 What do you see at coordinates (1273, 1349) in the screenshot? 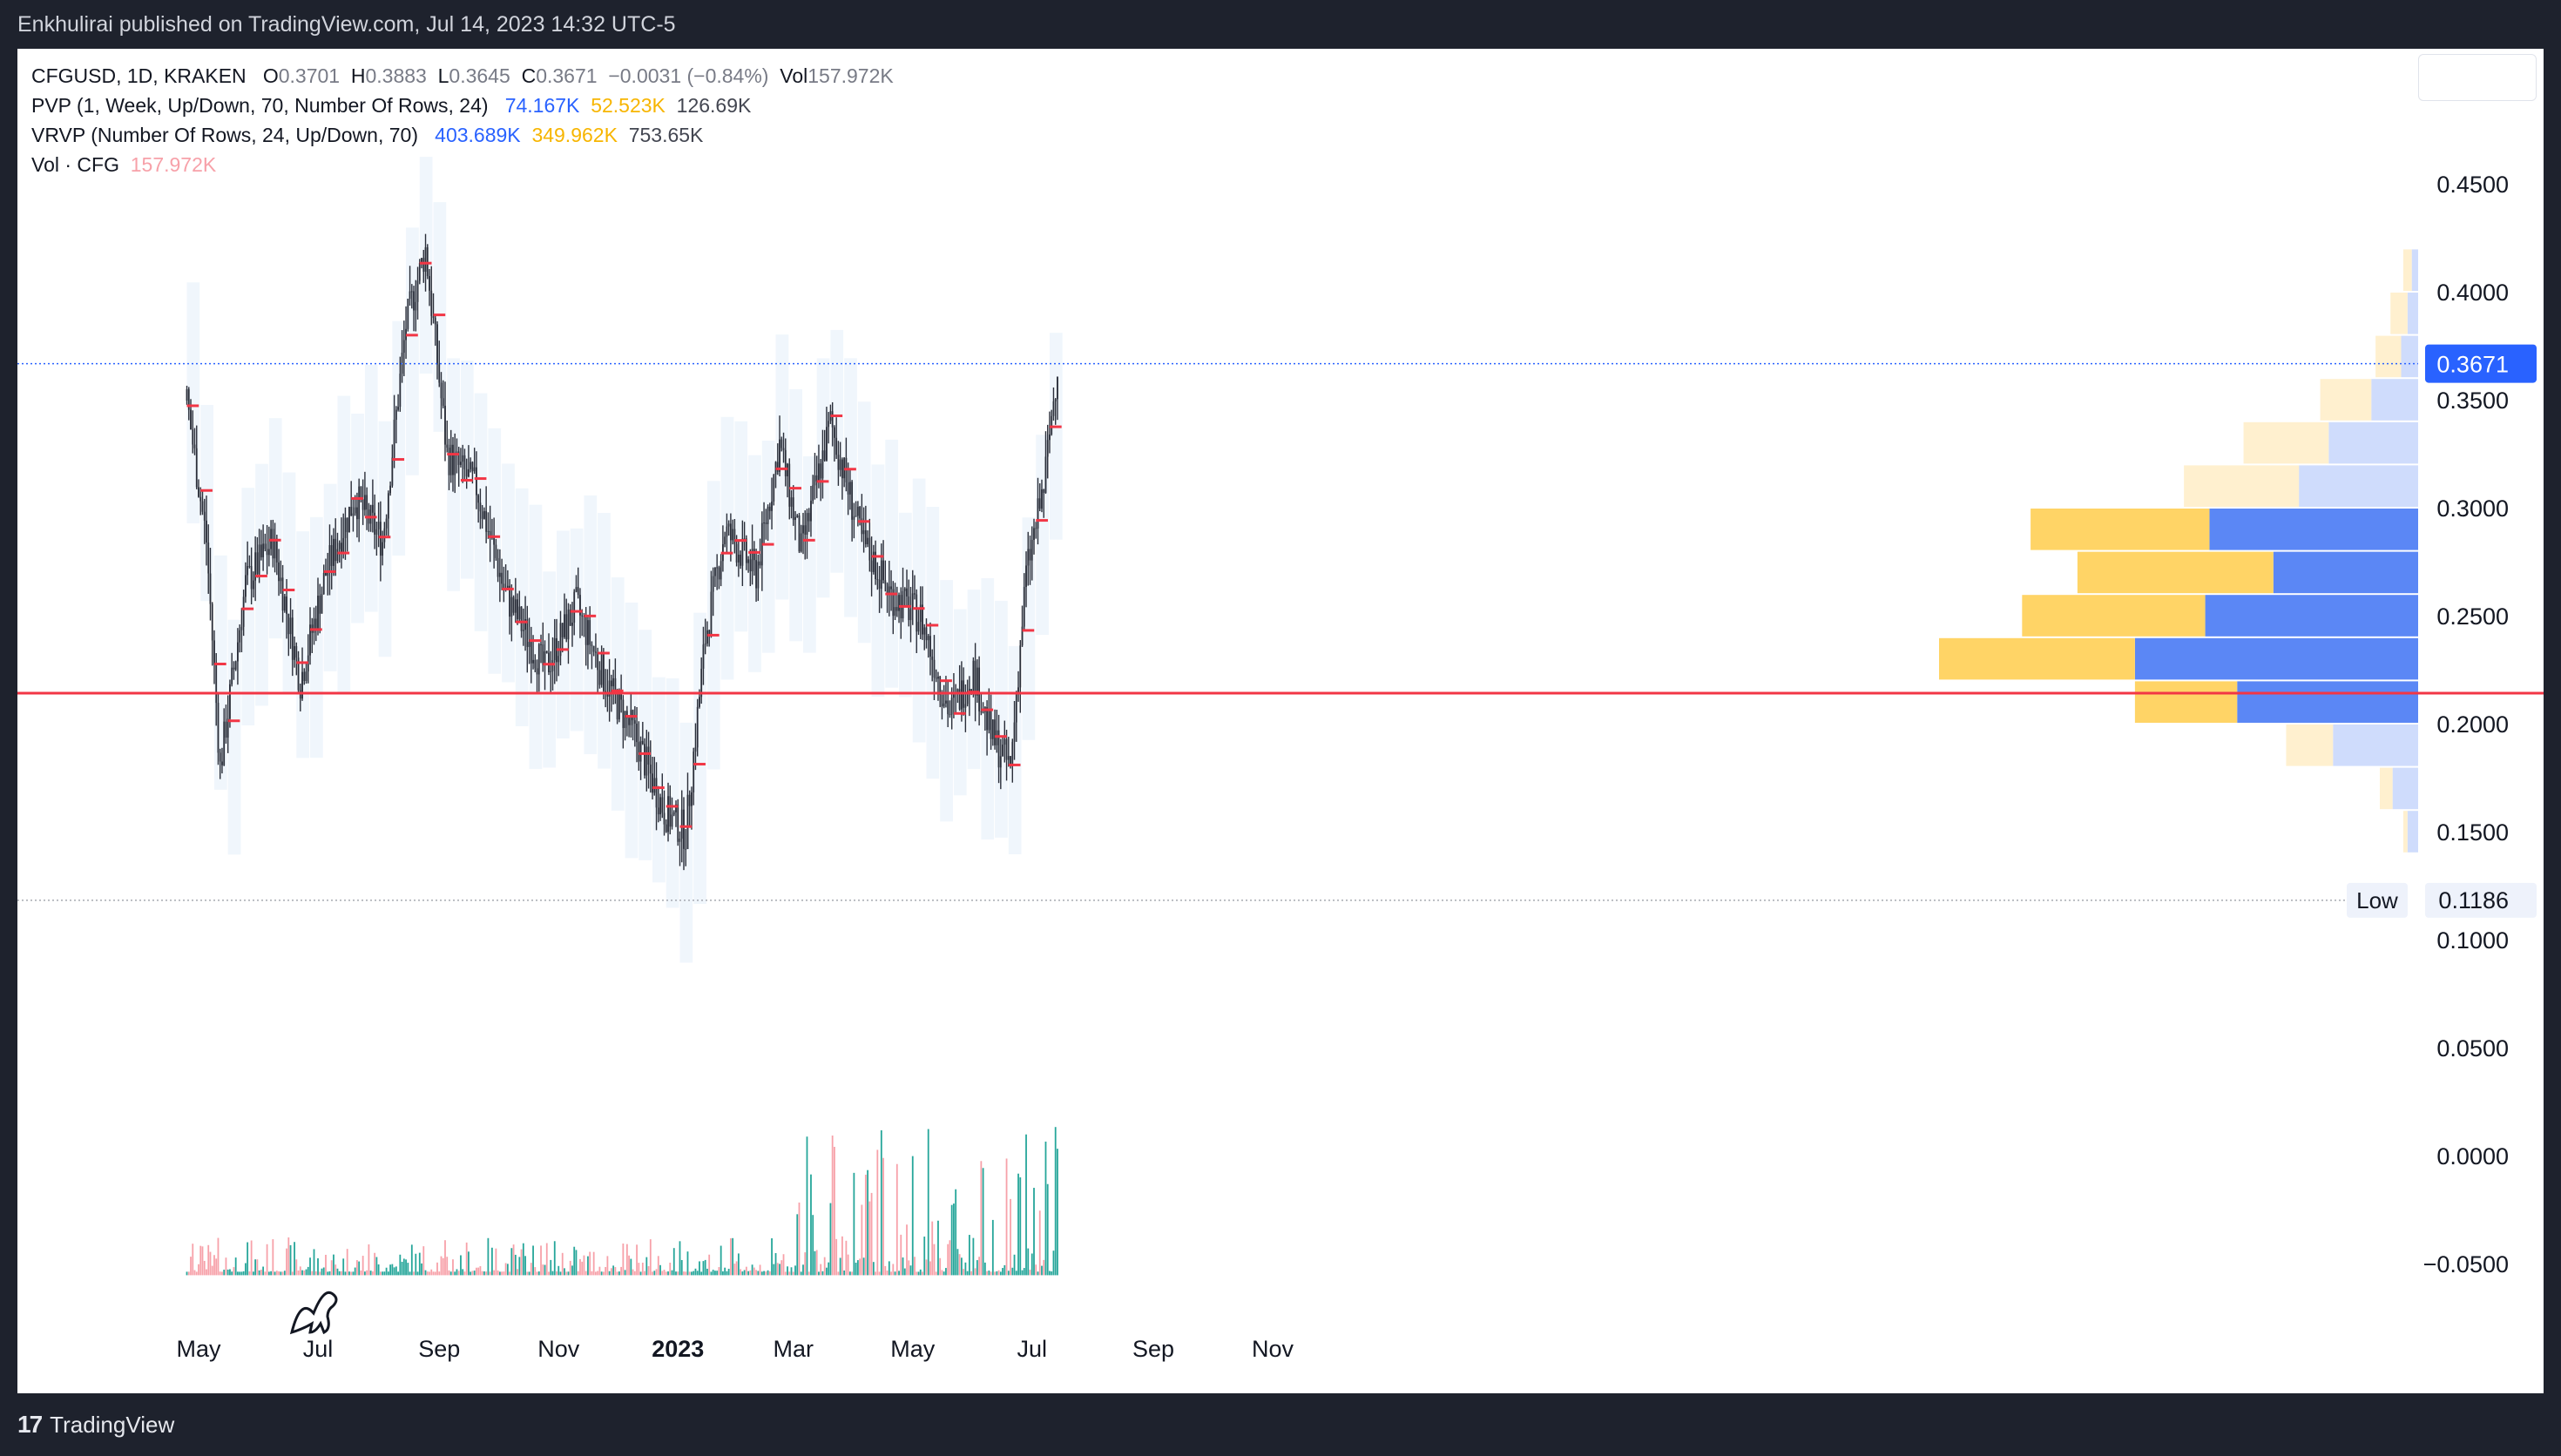
I see `x-tick-label: Nov` at bounding box center [1273, 1349].